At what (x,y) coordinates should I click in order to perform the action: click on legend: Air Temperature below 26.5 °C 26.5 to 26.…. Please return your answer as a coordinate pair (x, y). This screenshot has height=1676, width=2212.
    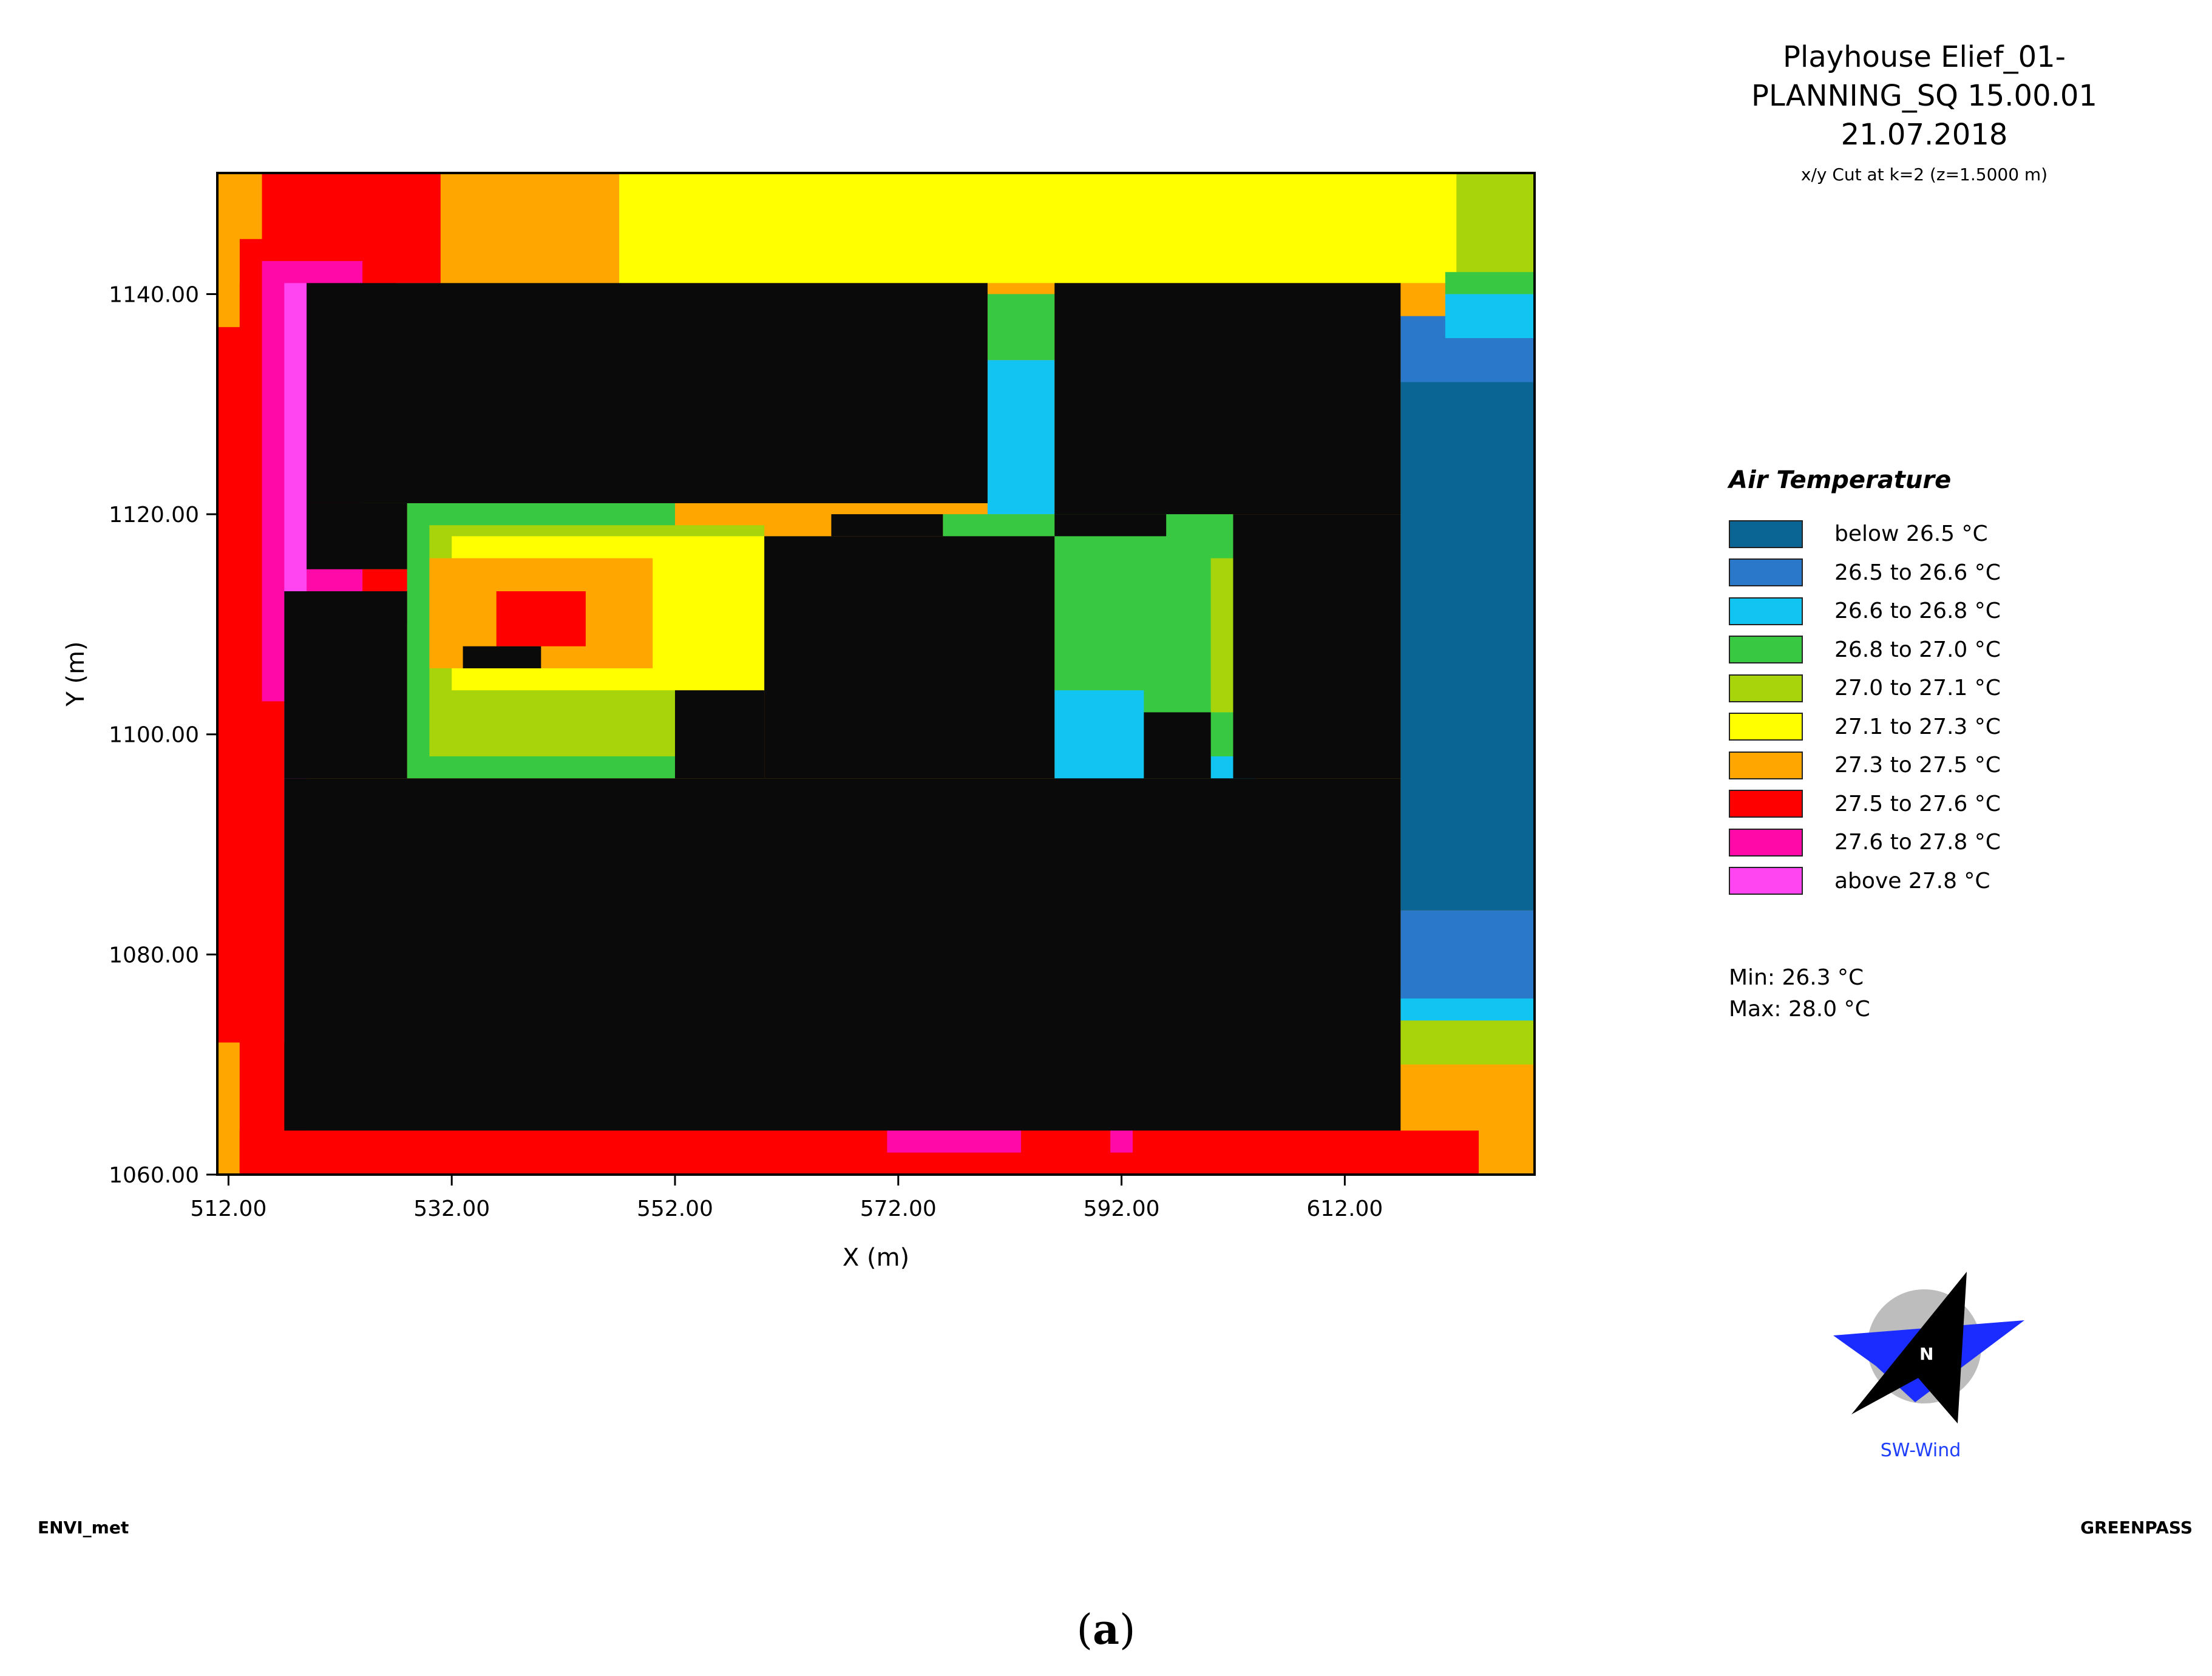
    Looking at the image, I should click on (1865, 683).